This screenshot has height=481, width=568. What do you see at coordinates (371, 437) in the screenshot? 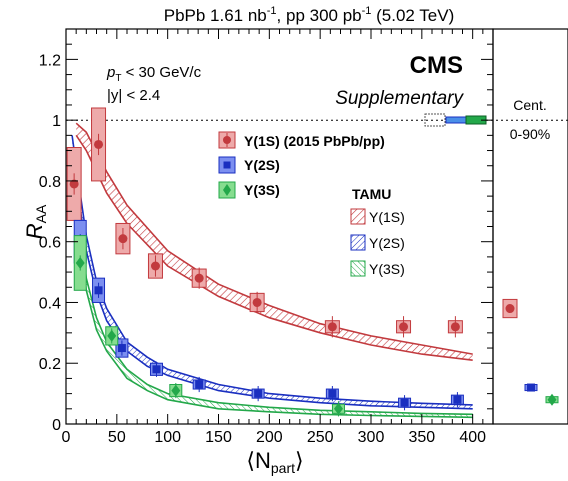
I see `x-tick-label: 300` at bounding box center [371, 437].